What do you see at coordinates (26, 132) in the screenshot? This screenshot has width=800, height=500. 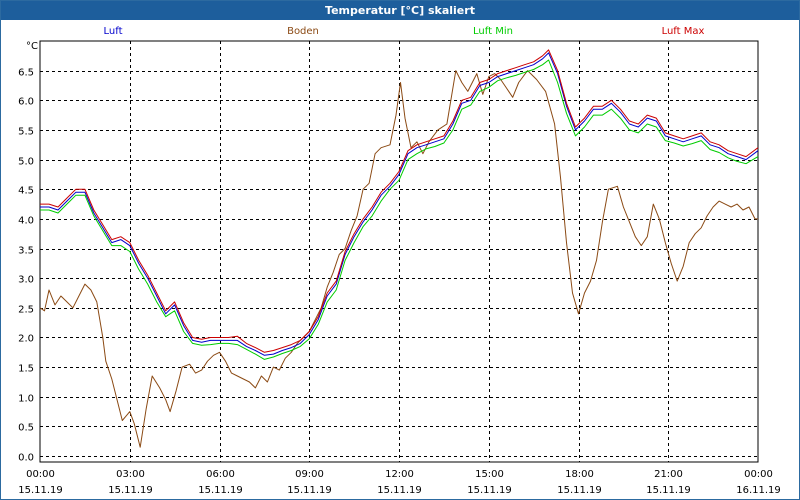 I see `y-tick-label: 5.5` at bounding box center [26, 132].